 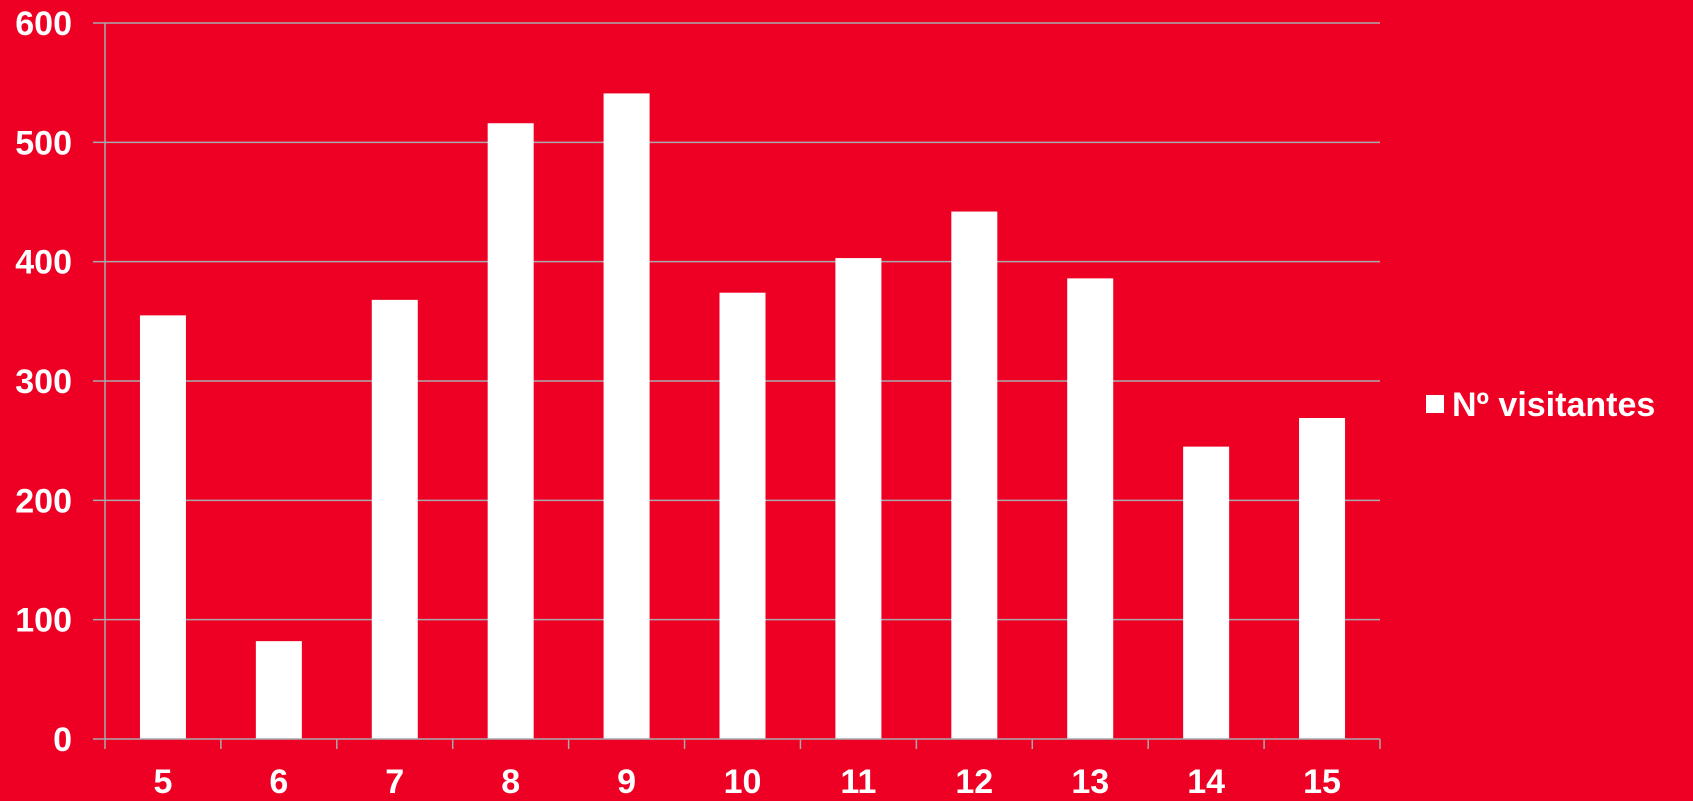 What do you see at coordinates (62, 740) in the screenshot?
I see `y-tick-label: 0` at bounding box center [62, 740].